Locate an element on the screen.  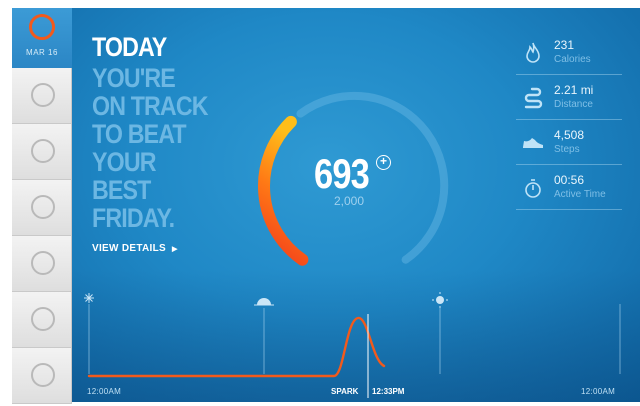
moon-icon is located at coordinates (616, 300).